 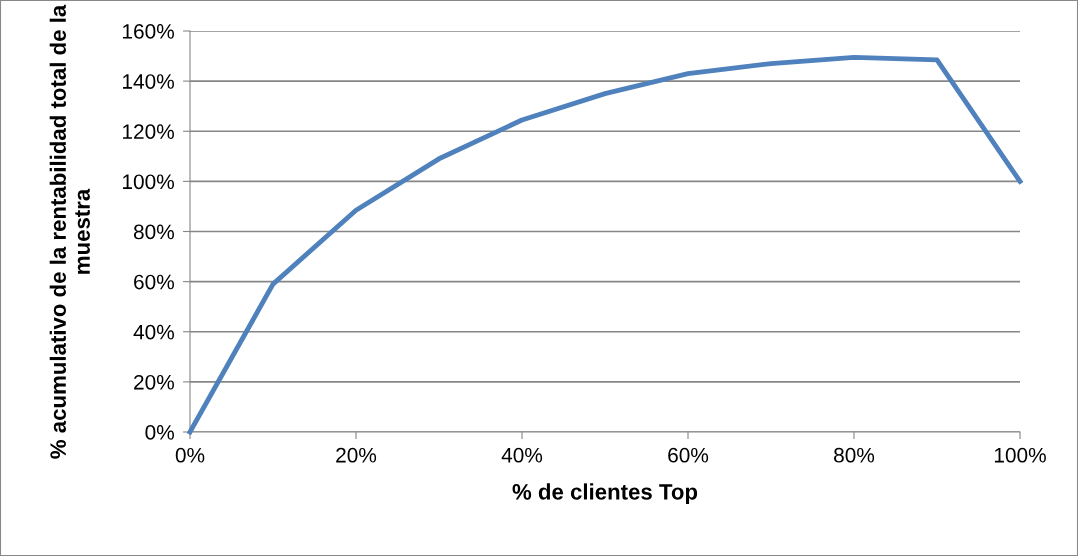 I want to click on x-tick-label: 0%, so click(x=190, y=455).